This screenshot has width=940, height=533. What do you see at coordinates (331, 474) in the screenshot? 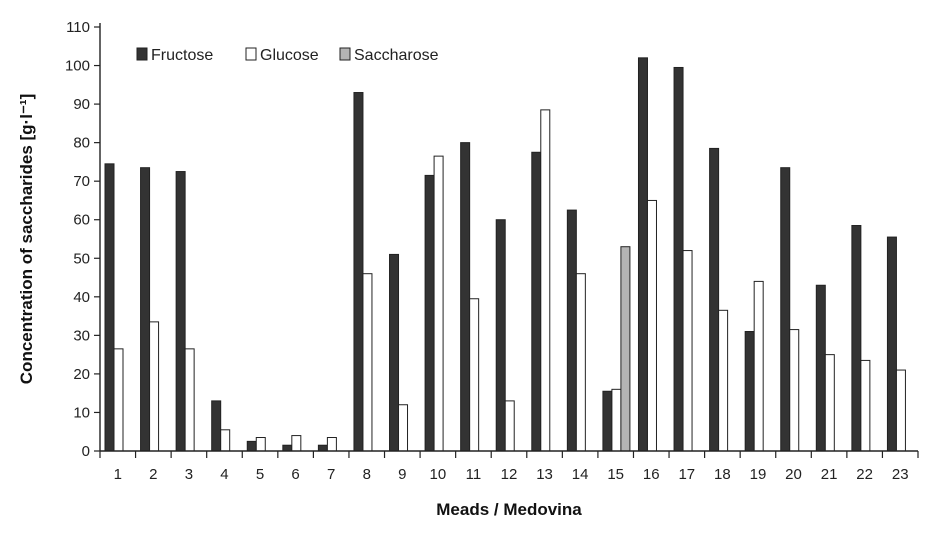
I see `x-tick-label: 7` at bounding box center [331, 474].